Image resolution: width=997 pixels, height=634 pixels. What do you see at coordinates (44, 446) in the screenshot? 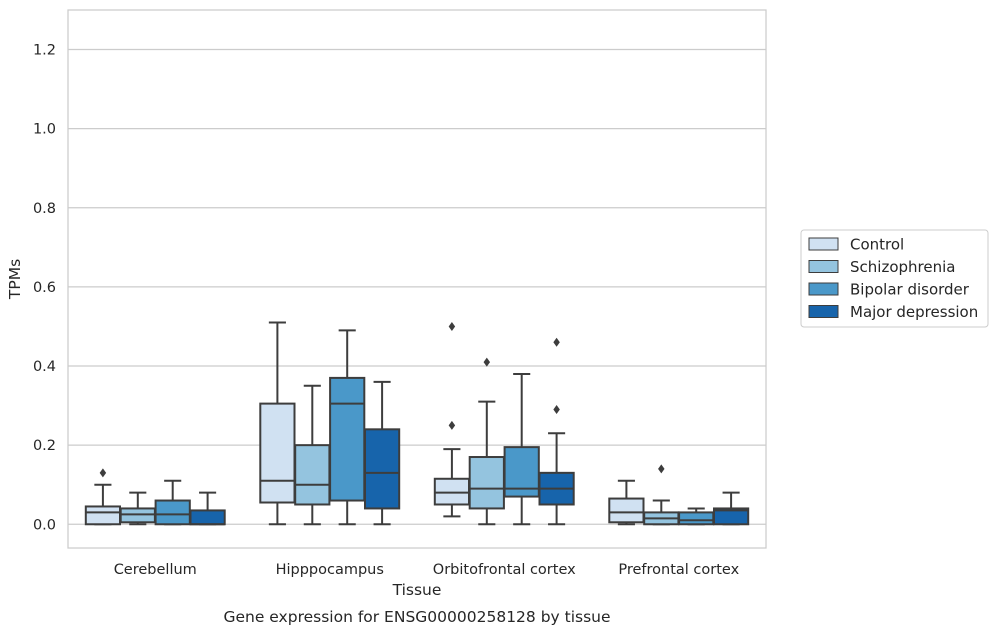
I see `y-tick-label: 0.2` at bounding box center [44, 446].